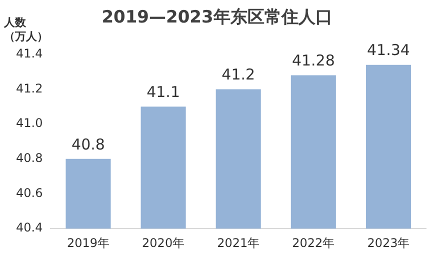 The width and height of the screenshot is (438, 263). What do you see at coordinates (388, 243) in the screenshot?
I see `x-tick-label: 2023年` at bounding box center [388, 243].